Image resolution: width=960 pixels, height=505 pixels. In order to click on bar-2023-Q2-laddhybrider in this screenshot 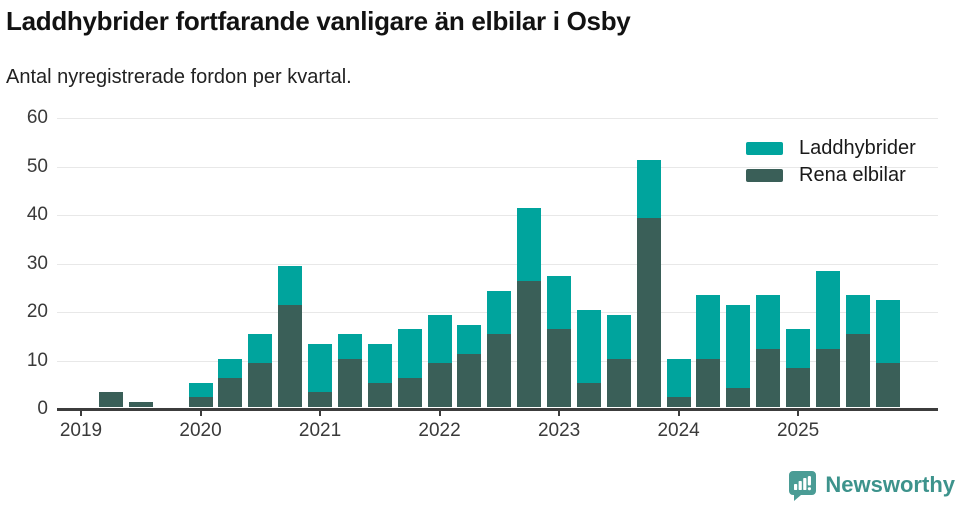, I will do `click(588, 346)`.